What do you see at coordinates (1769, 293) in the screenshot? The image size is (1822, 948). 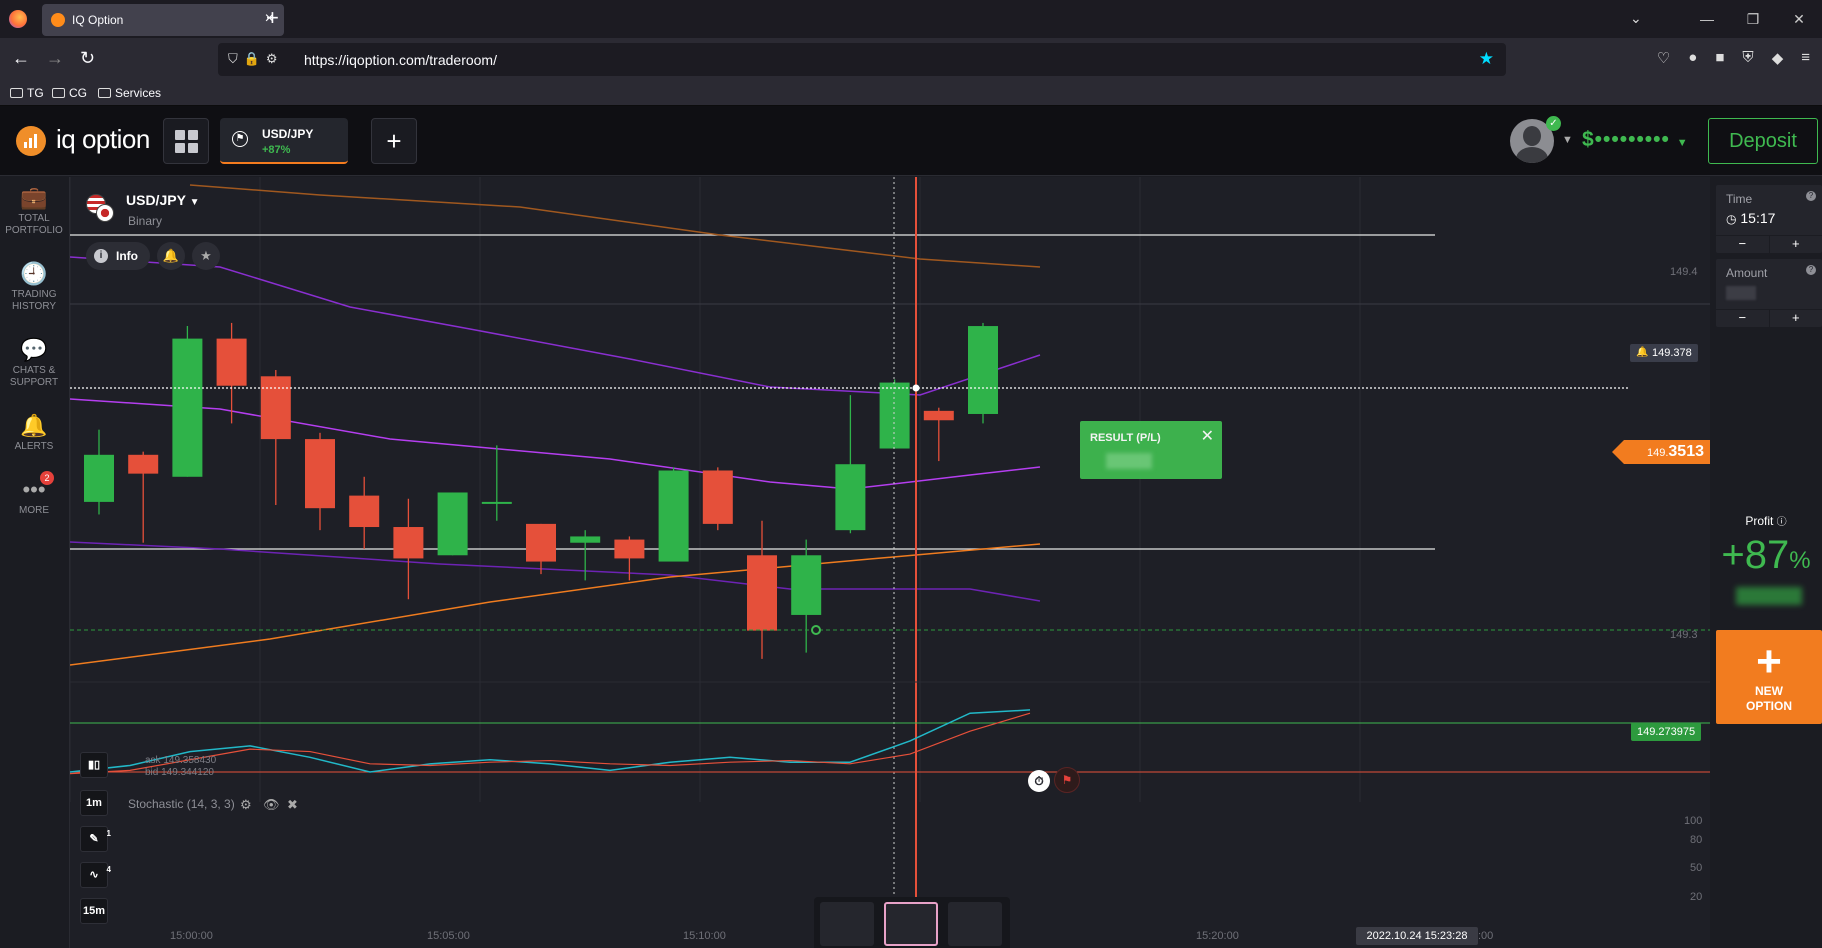 I see `amount-field: Amount ? − +` at bounding box center [1769, 293].